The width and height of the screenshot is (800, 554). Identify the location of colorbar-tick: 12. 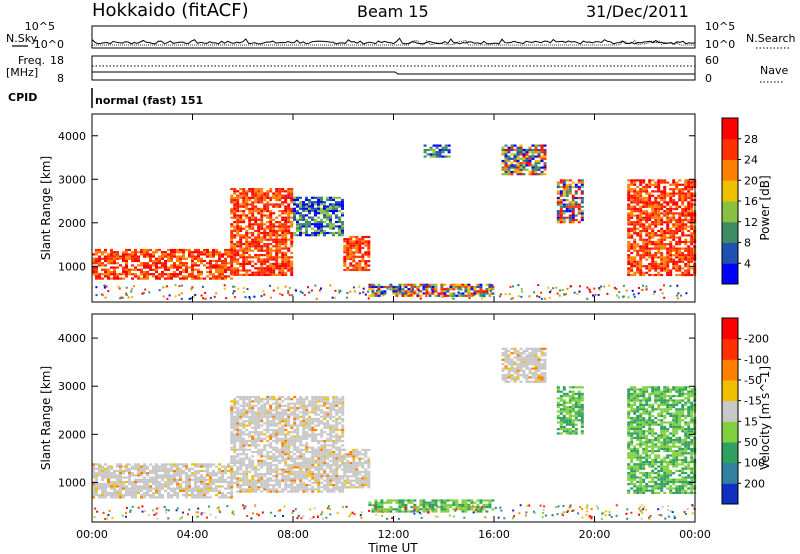
(751, 222).